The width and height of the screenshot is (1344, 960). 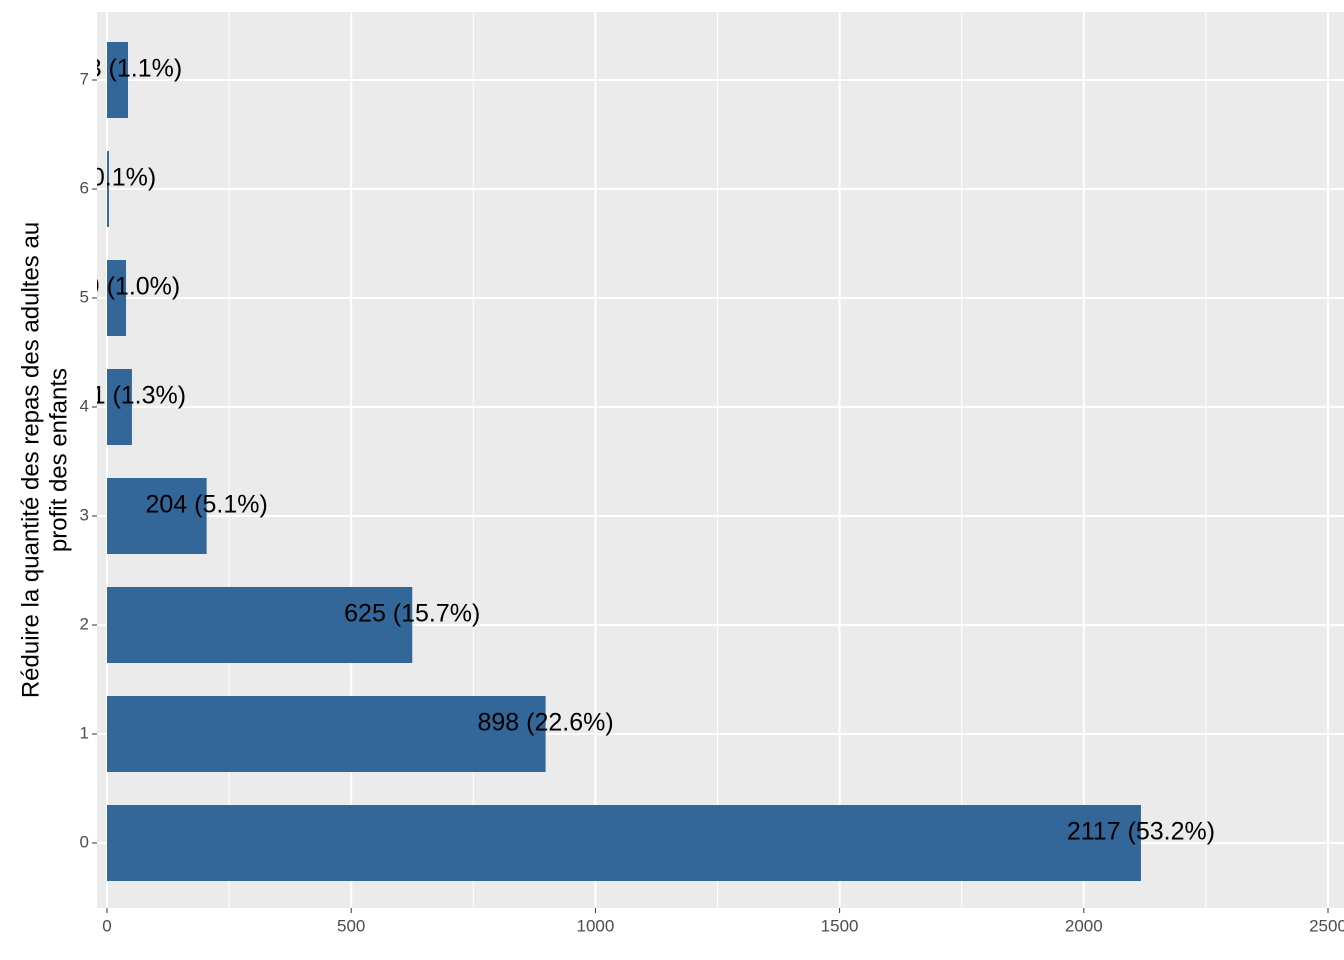 I want to click on x-tick-label: 2000, so click(x=1084, y=925).